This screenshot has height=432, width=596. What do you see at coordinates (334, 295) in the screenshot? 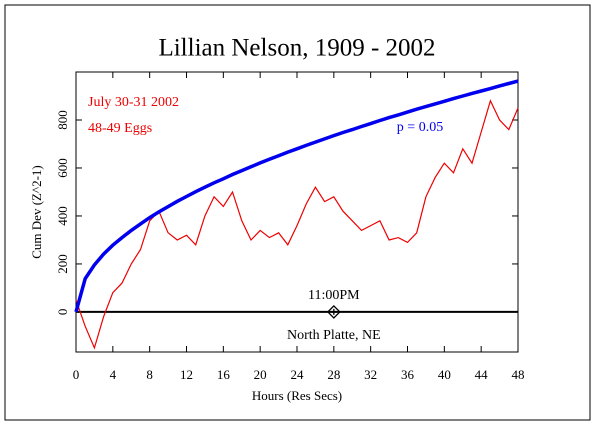
I see `event-label: 11:00PM` at bounding box center [334, 295].